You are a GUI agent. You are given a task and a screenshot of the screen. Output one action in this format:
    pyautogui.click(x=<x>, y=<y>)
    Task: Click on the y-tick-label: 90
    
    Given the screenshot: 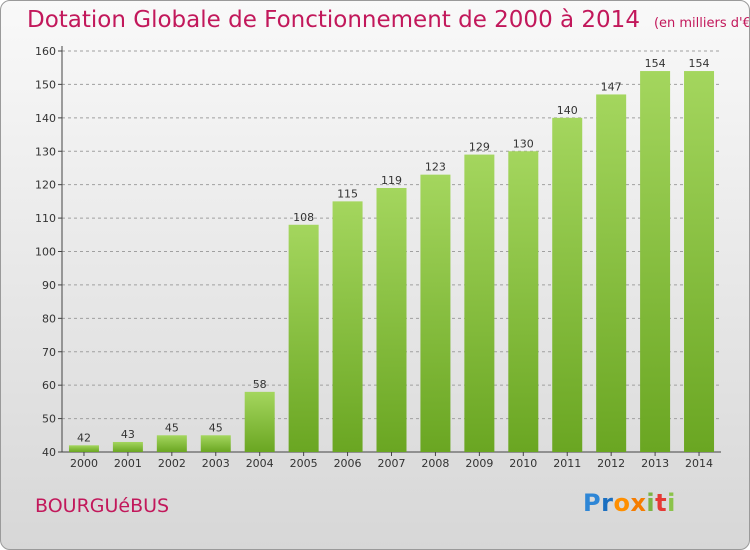 What is the action you would take?
    pyautogui.click(x=49, y=285)
    